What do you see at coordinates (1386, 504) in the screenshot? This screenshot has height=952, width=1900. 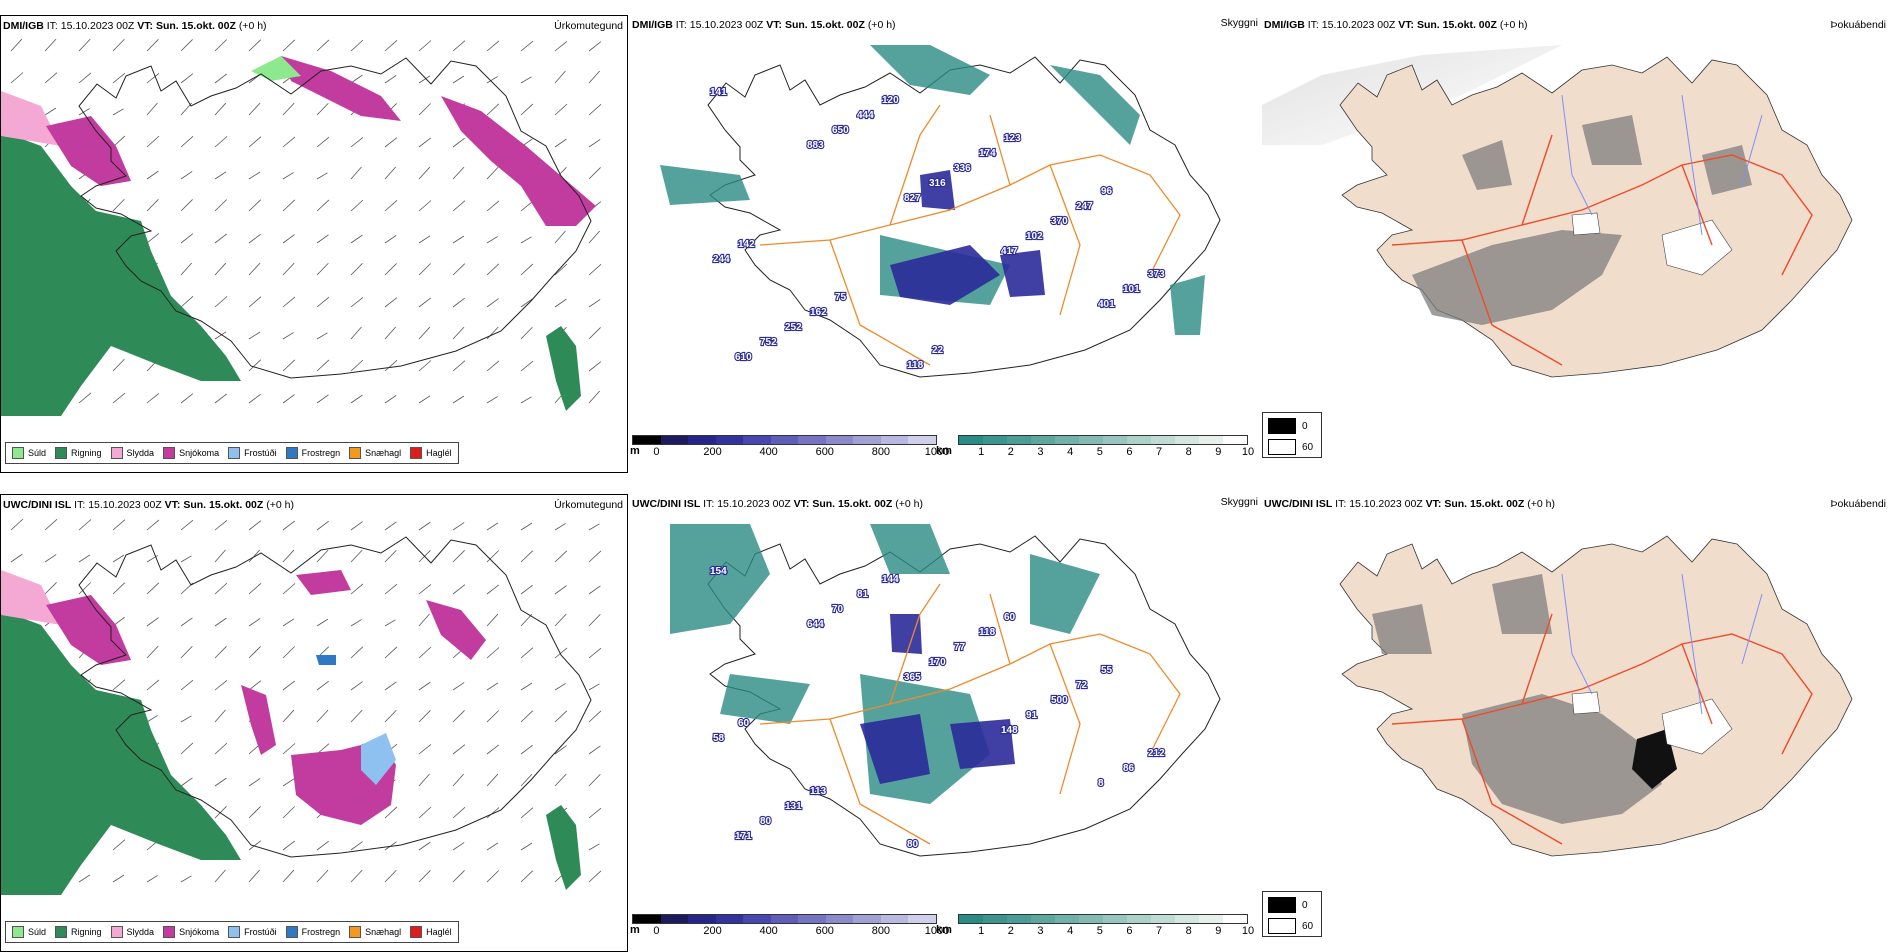 I see `init-time: 15.10.2023 00Z` at bounding box center [1386, 504].